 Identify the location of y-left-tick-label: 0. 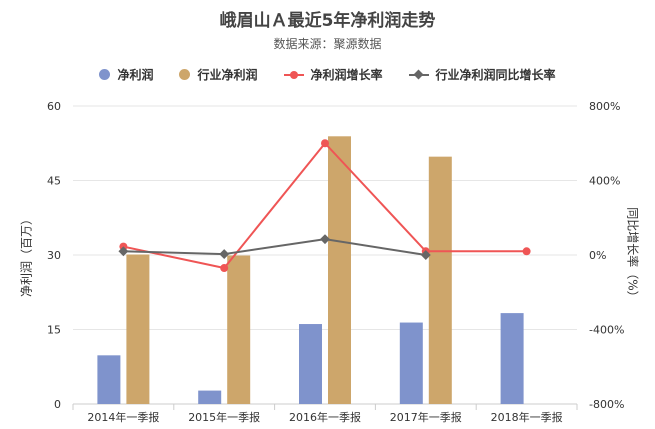
(57, 404).